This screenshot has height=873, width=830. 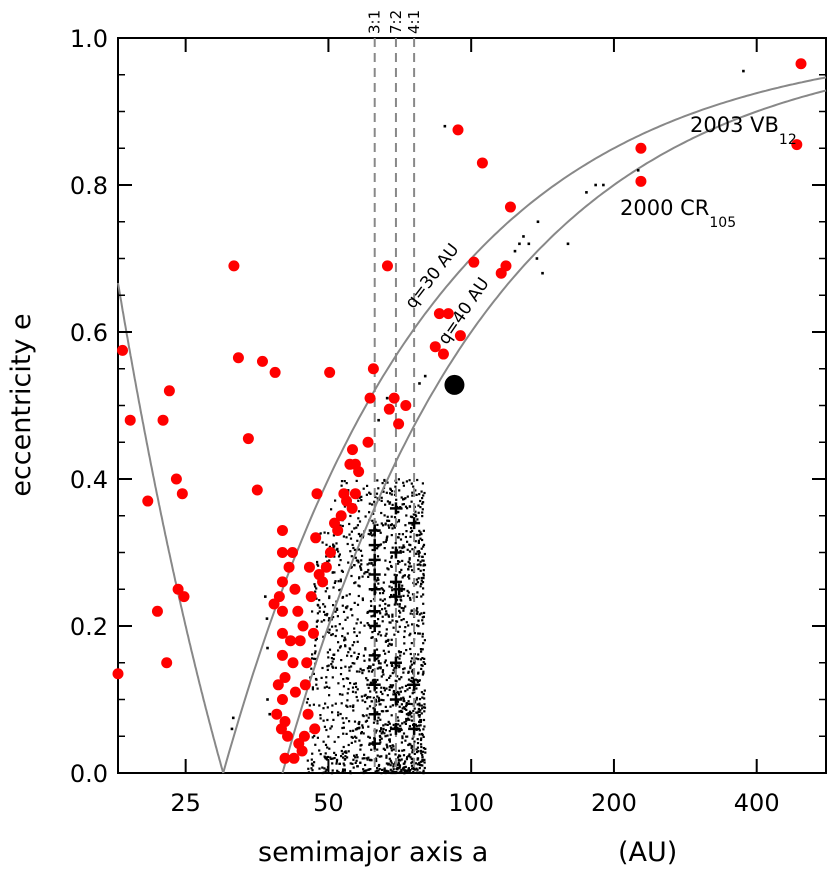 What do you see at coordinates (89, 39) in the screenshot?
I see `y-tick-label: 1.0` at bounding box center [89, 39].